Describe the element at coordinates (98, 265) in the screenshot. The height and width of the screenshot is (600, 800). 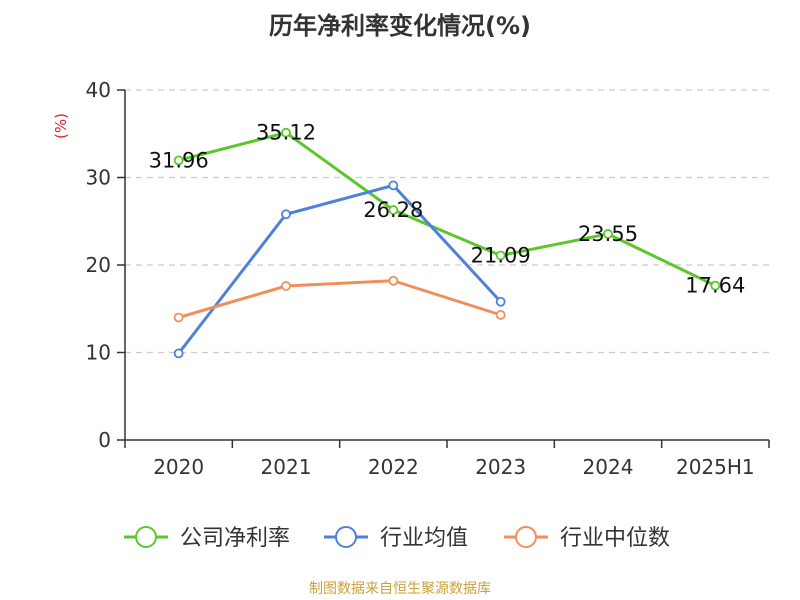
I see `y-tick-label: 20` at that location.